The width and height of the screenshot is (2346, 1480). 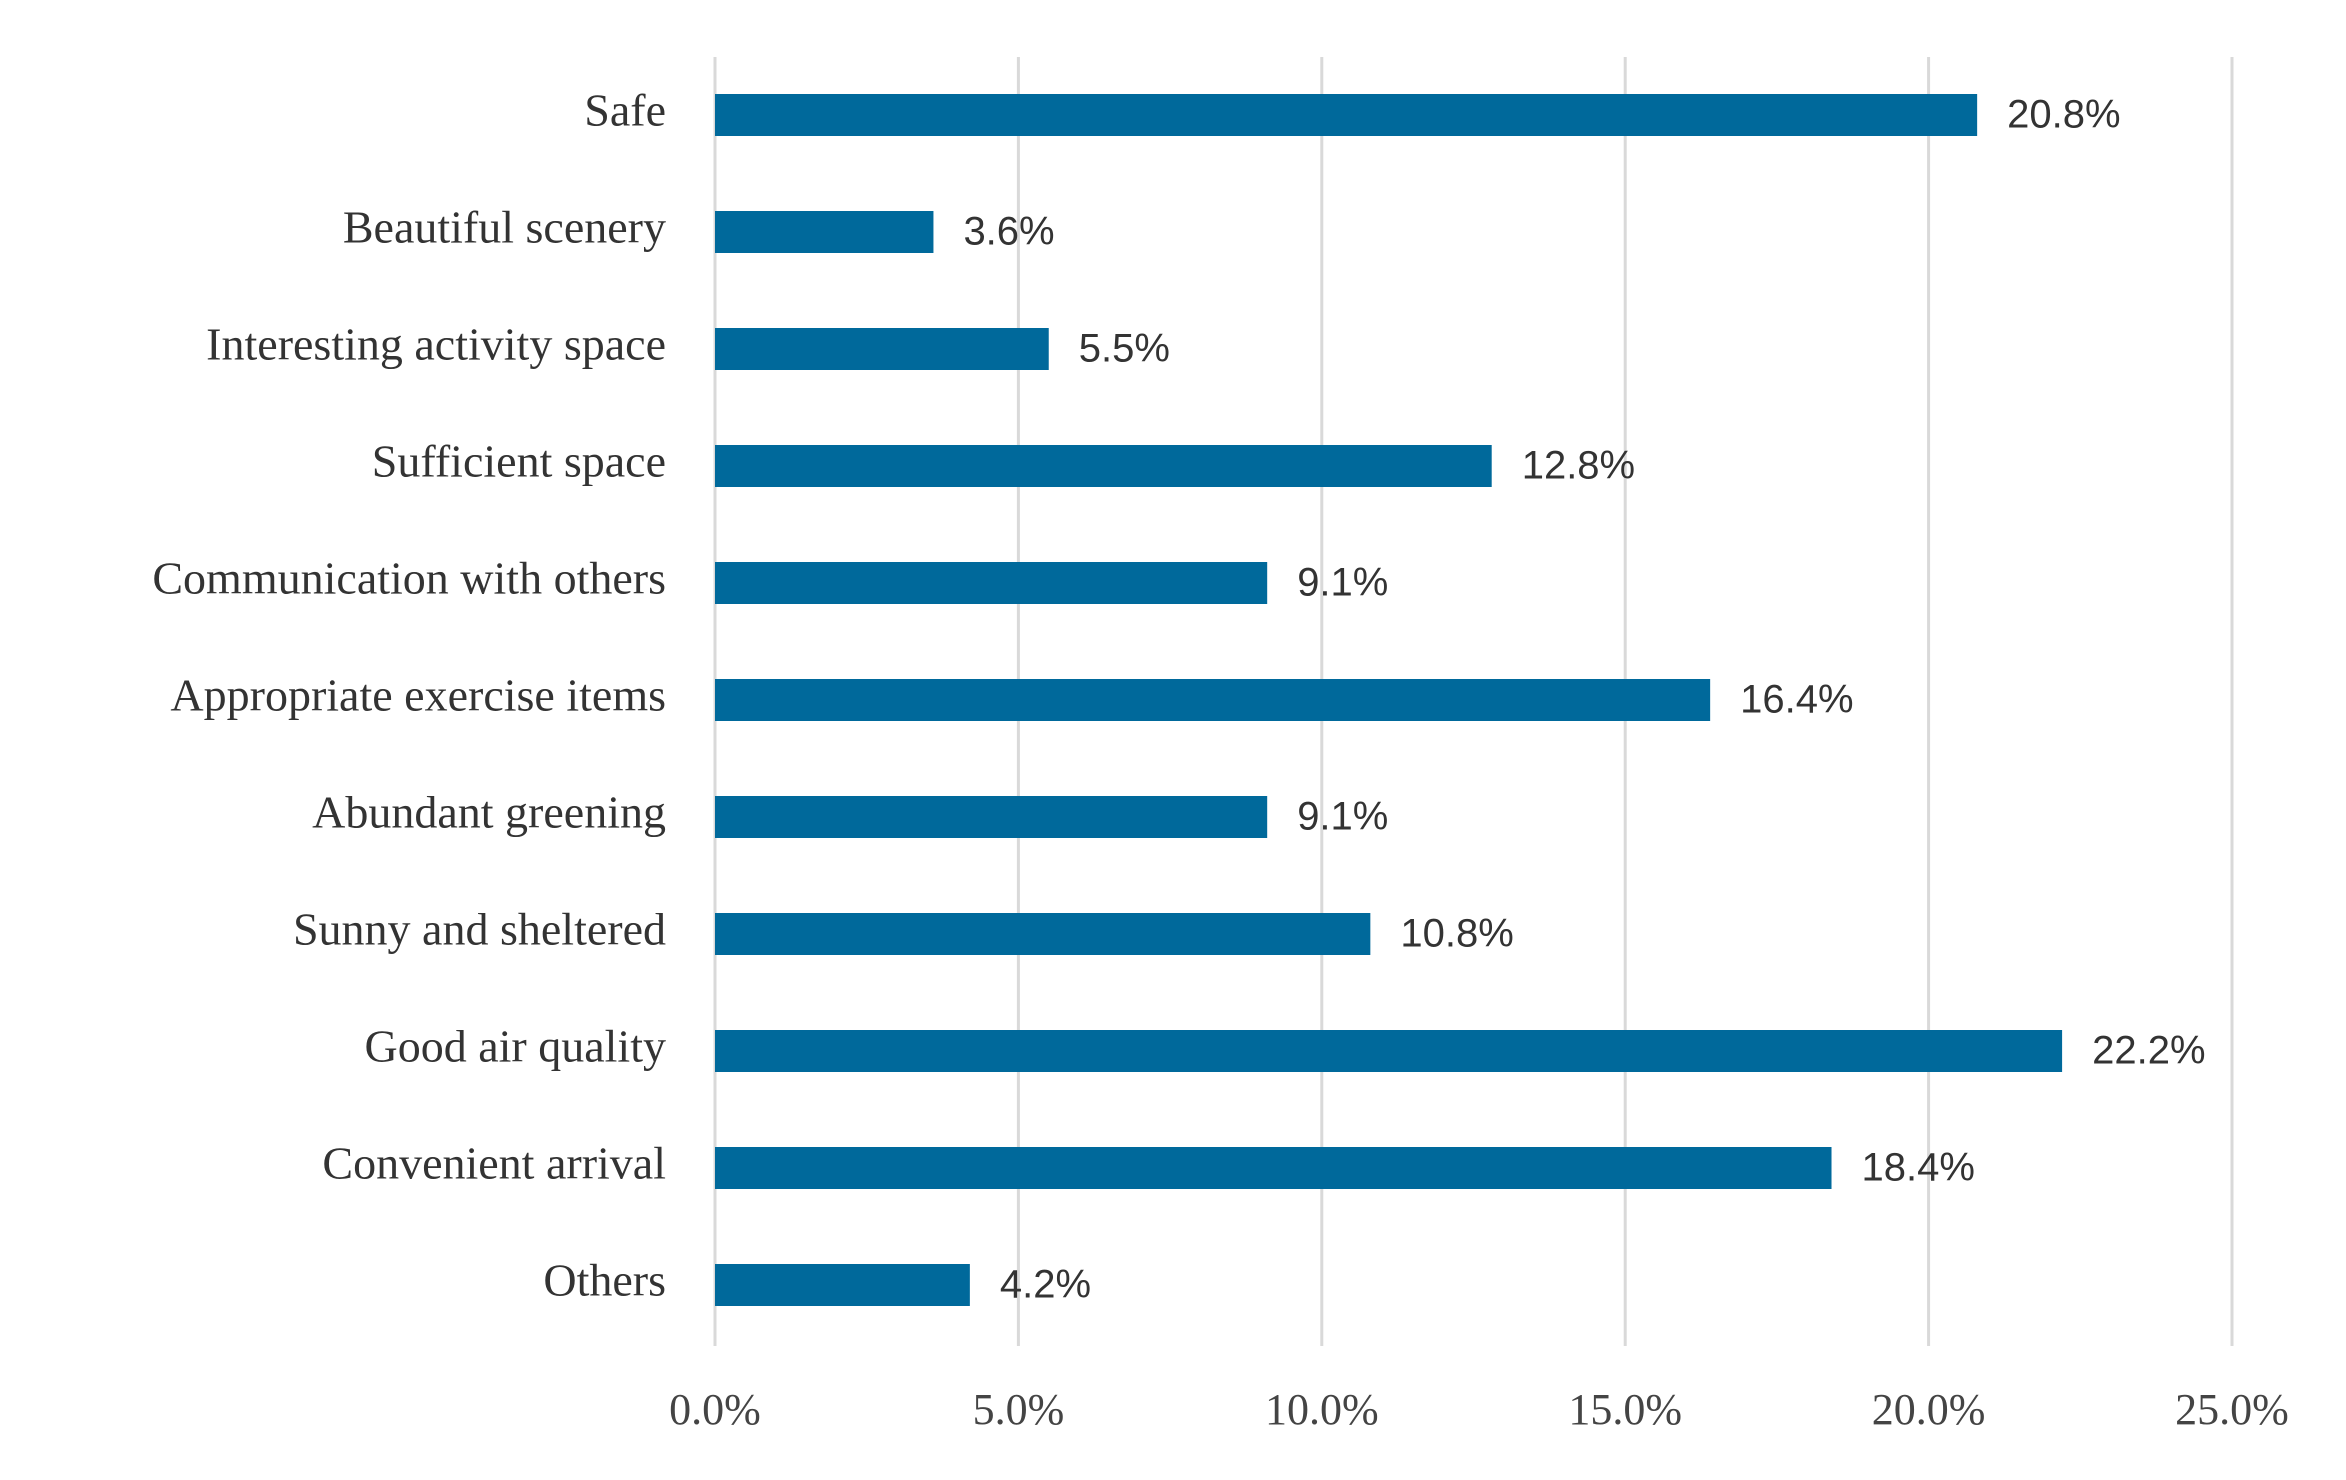 I want to click on x-tick-label: 25.0%, so click(x=2232, y=1409).